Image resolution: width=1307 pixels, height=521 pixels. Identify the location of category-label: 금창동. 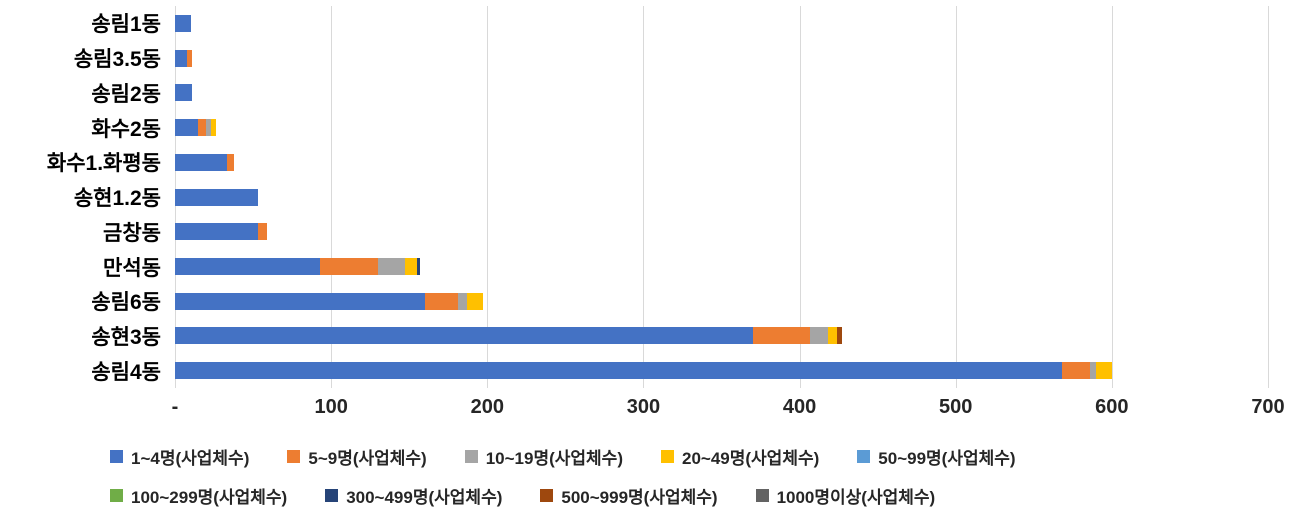
(132, 233).